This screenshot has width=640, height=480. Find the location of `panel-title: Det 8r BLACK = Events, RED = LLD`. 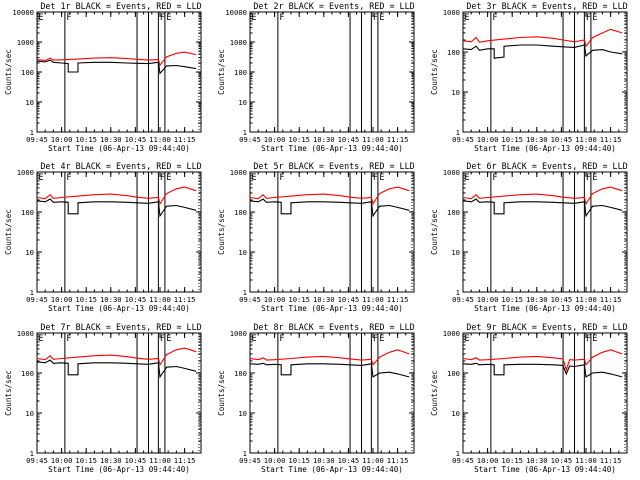

panel-title: Det 8r BLACK = Events, RED = LLD is located at coordinates (333, 327).